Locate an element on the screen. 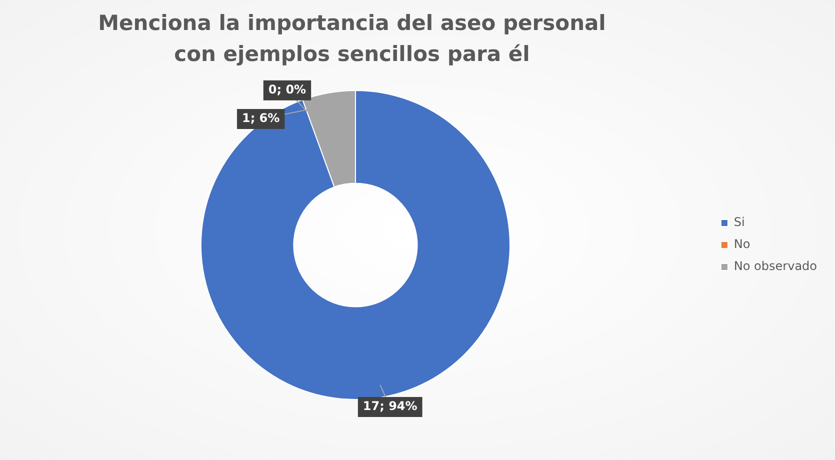 The height and width of the screenshot is (460, 835). text: 0; 0% is located at coordinates (287, 89).